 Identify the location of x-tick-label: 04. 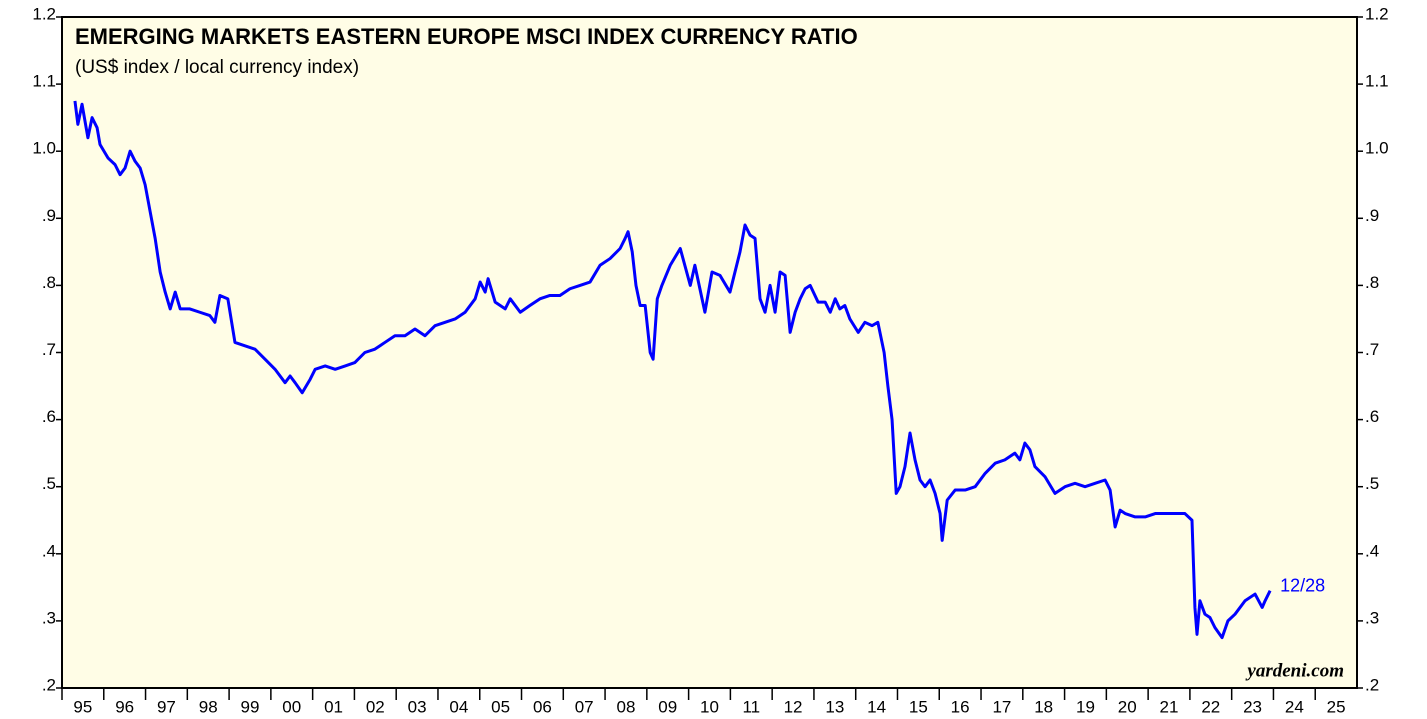
(458, 706).